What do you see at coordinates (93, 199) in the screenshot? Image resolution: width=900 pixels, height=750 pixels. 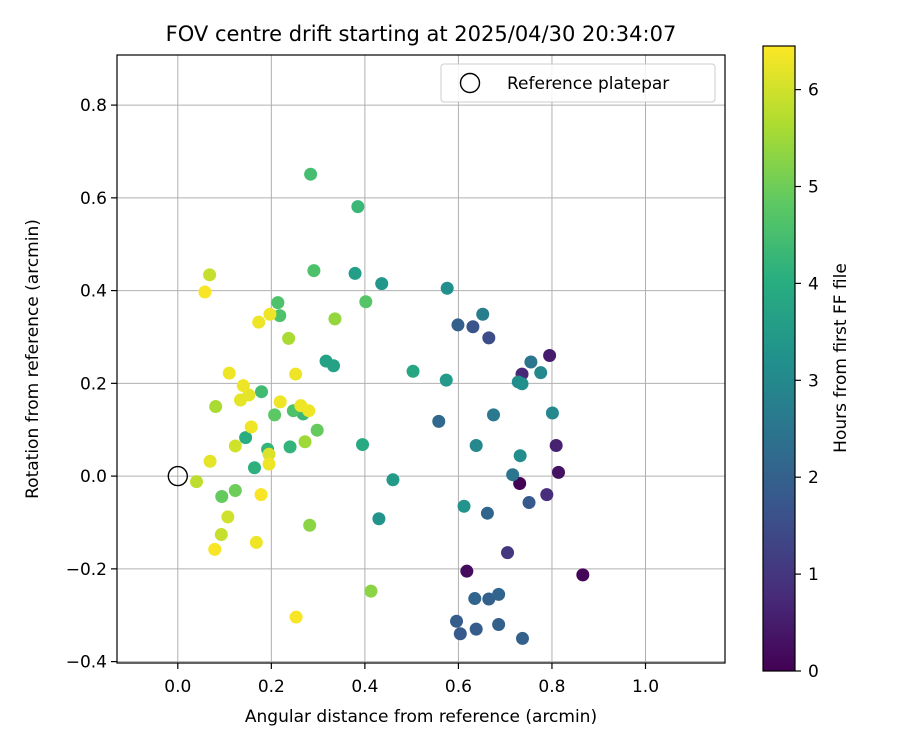 I see `y-tick-label: 0.6` at bounding box center [93, 199].